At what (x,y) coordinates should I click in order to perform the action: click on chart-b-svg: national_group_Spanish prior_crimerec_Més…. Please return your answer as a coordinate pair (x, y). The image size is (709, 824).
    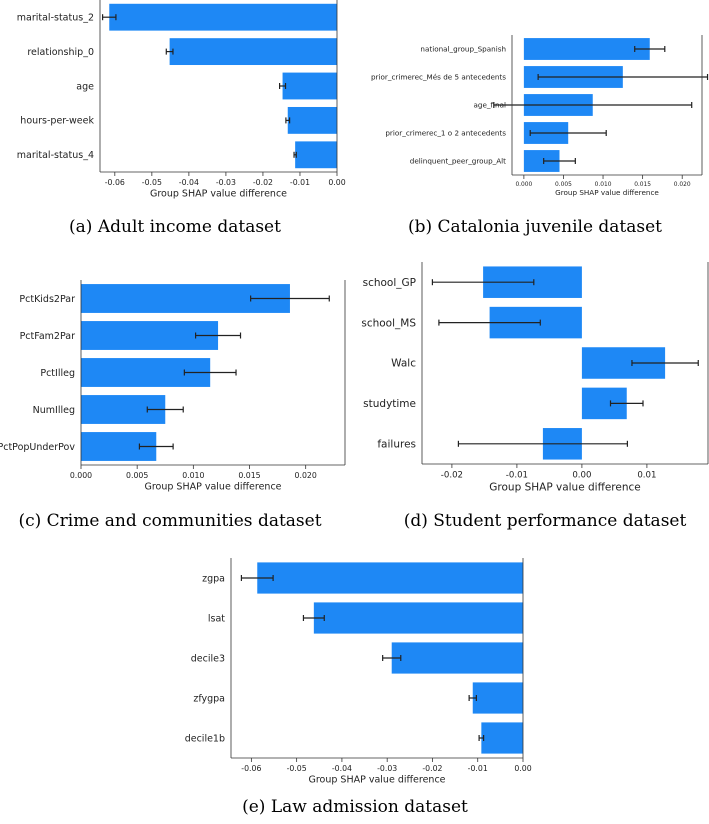
    Looking at the image, I should click on (540, 116).